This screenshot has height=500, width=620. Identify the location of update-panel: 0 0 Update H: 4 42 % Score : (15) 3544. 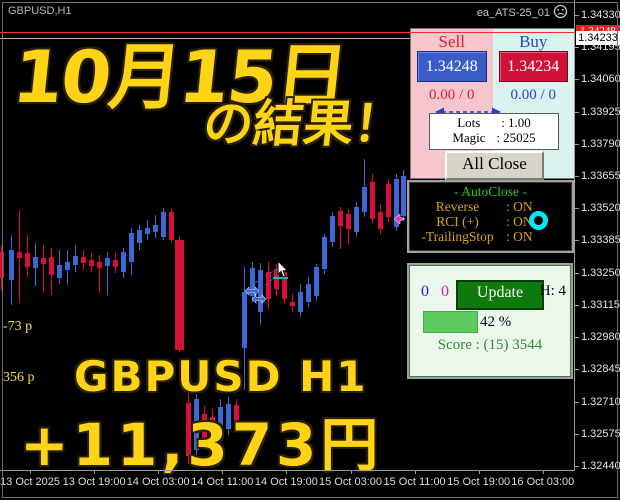
(490, 321).